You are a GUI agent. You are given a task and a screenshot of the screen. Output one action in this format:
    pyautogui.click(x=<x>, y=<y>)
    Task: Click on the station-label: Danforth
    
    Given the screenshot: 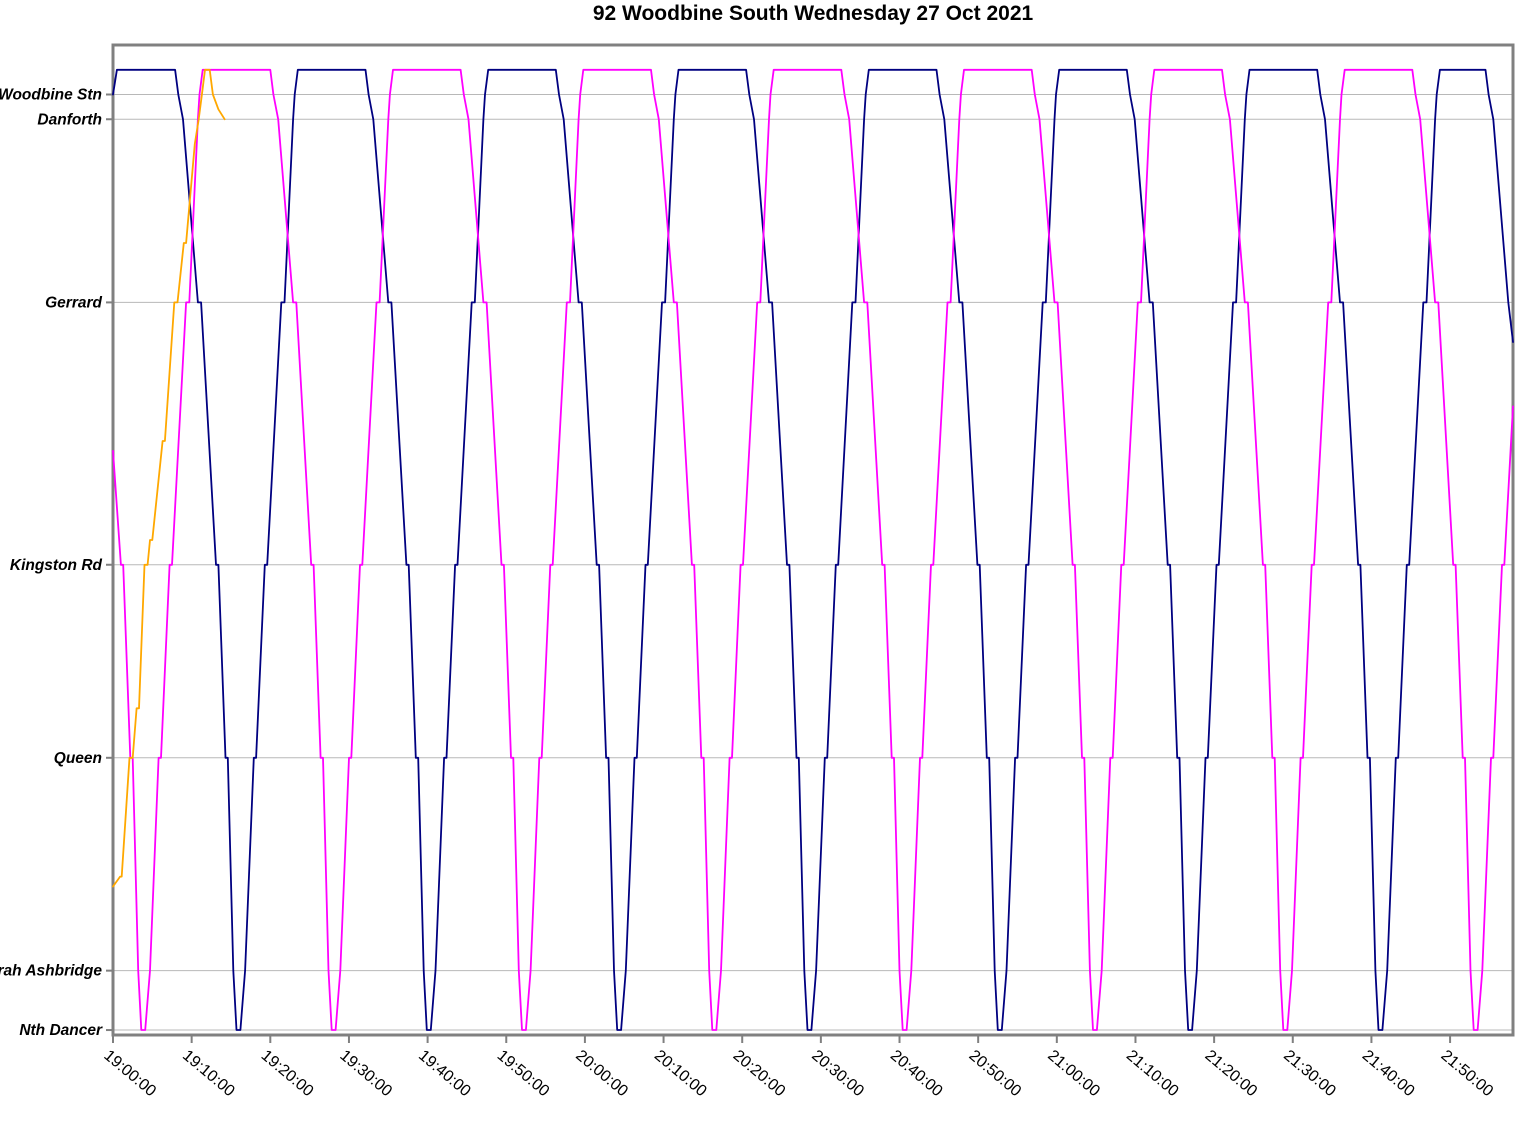 What is the action you would take?
    pyautogui.click(x=69, y=119)
    